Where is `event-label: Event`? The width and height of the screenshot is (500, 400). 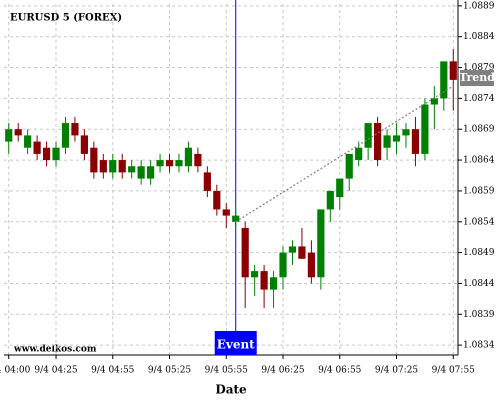
event-label: Event is located at coordinates (236, 345).